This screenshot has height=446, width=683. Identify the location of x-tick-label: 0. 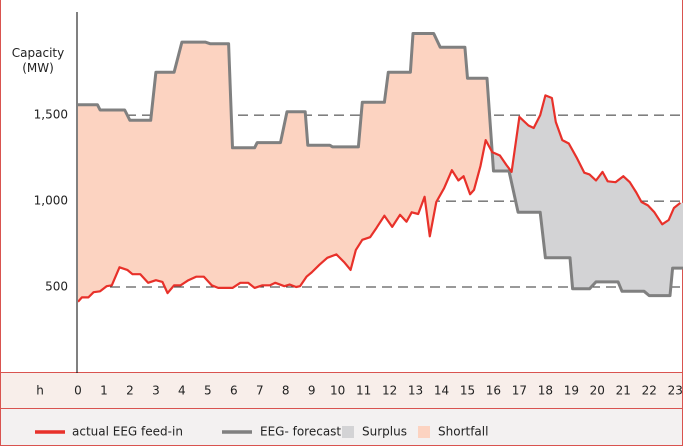
(78, 391).